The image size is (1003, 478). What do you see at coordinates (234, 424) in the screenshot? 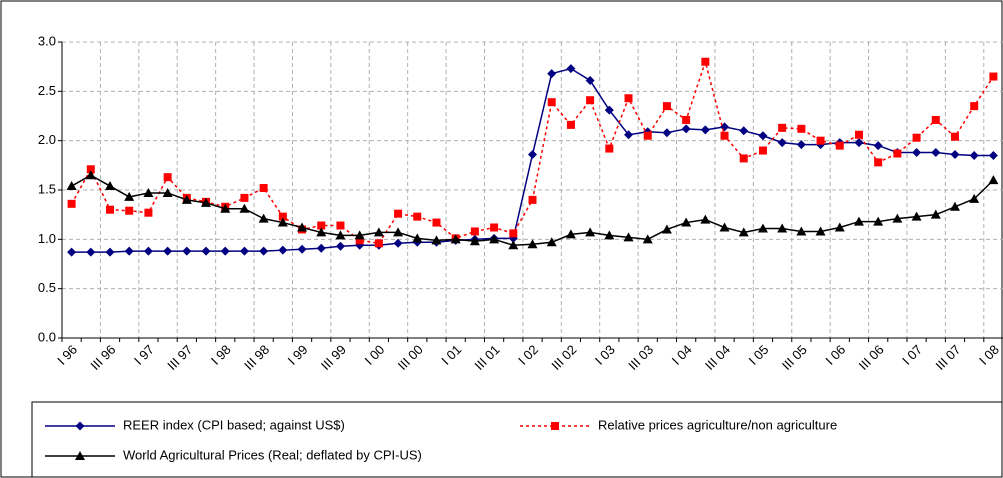
I see `legend-label: REER index (CPI based; against US$)` at bounding box center [234, 424].